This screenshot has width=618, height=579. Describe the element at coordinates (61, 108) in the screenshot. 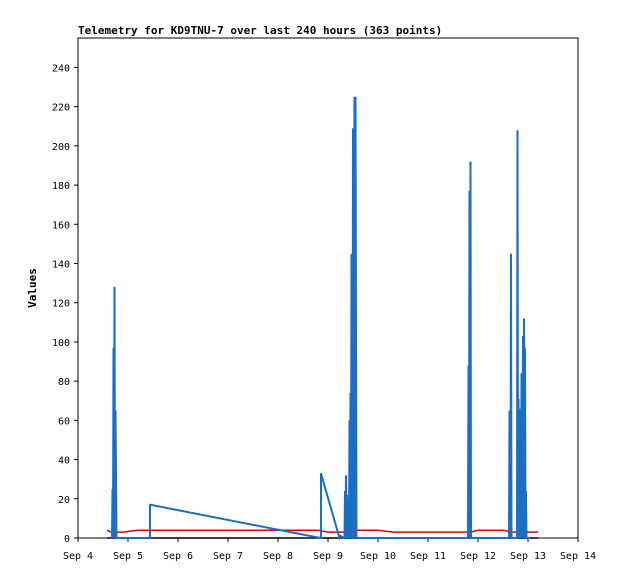

I see `y-tick-label: 220` at that location.